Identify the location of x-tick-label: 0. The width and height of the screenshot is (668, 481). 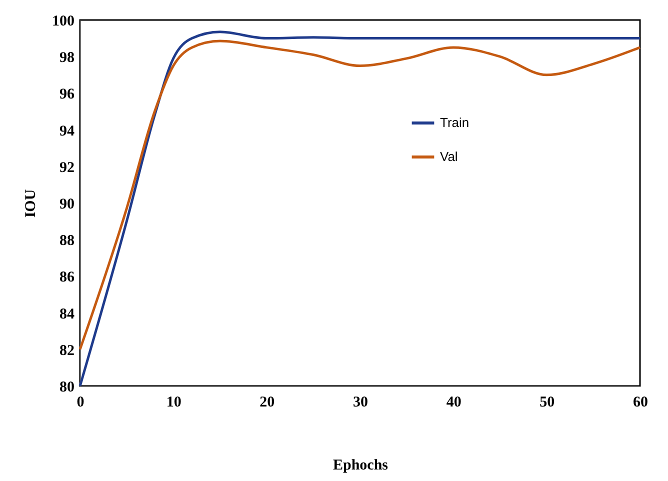
(80, 402).